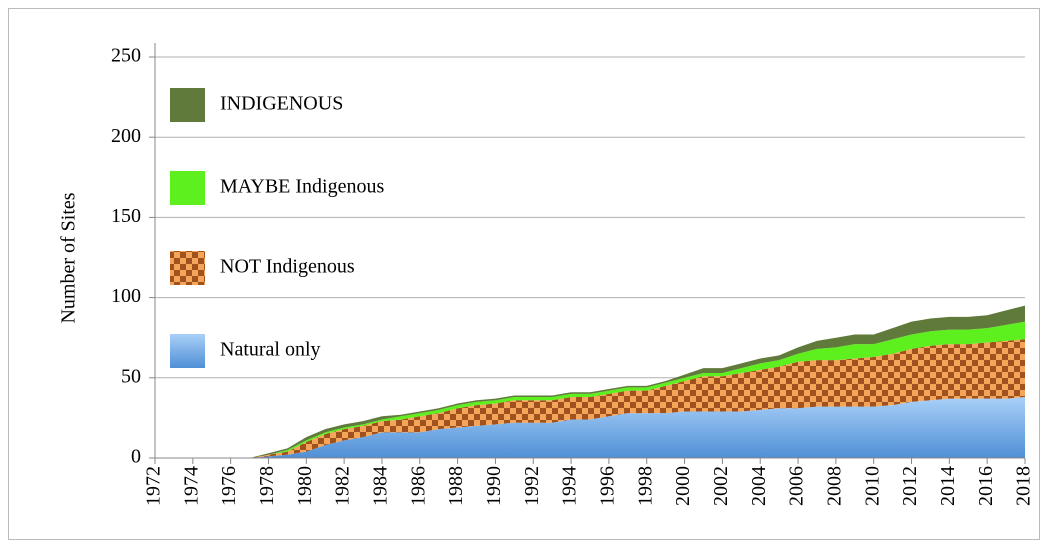 This screenshot has height=548, width=1048. Describe the element at coordinates (126, 136) in the screenshot. I see `y-tick-label: 200` at that location.